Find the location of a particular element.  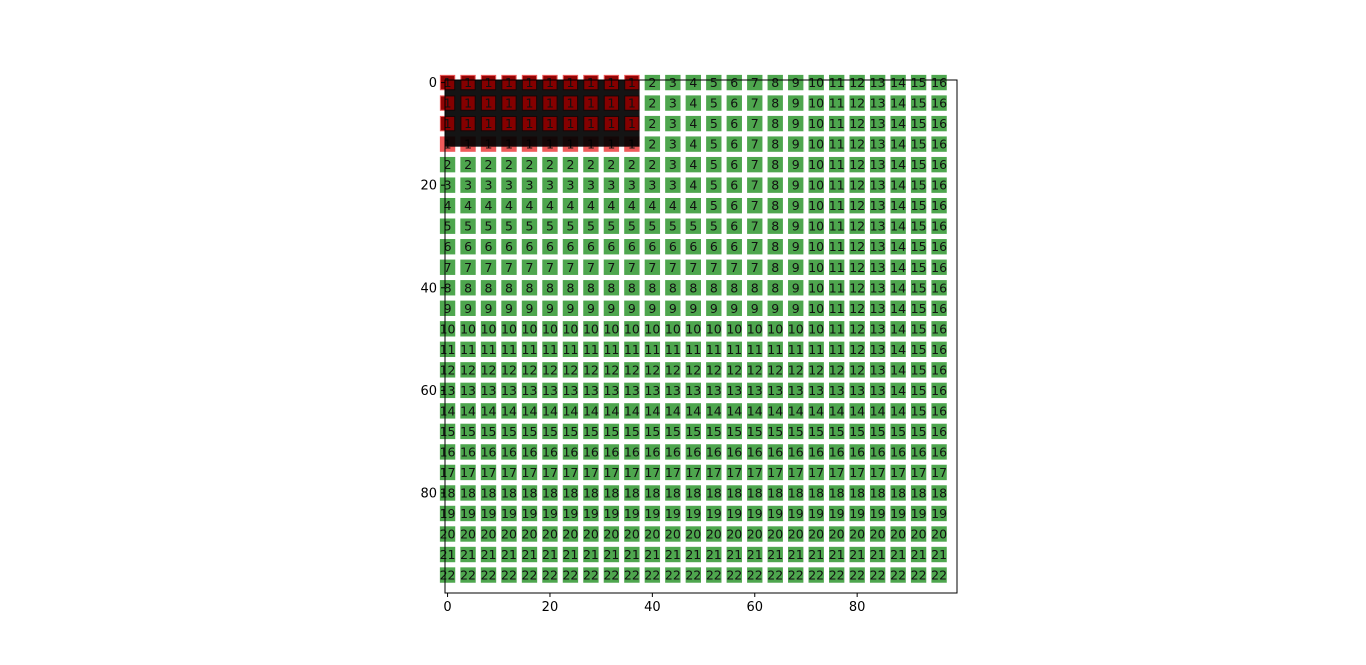

cell-value-label: 17 is located at coordinates (693, 472).